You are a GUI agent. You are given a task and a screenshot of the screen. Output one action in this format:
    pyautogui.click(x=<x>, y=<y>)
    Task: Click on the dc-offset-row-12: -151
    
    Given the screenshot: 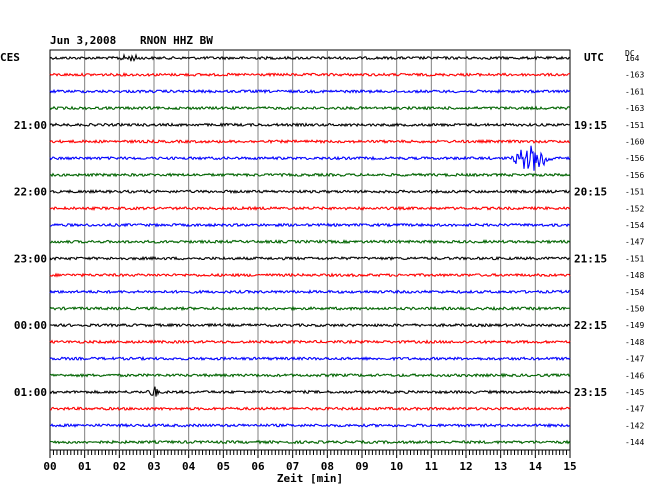 What is the action you would take?
    pyautogui.click(x=634, y=258)
    